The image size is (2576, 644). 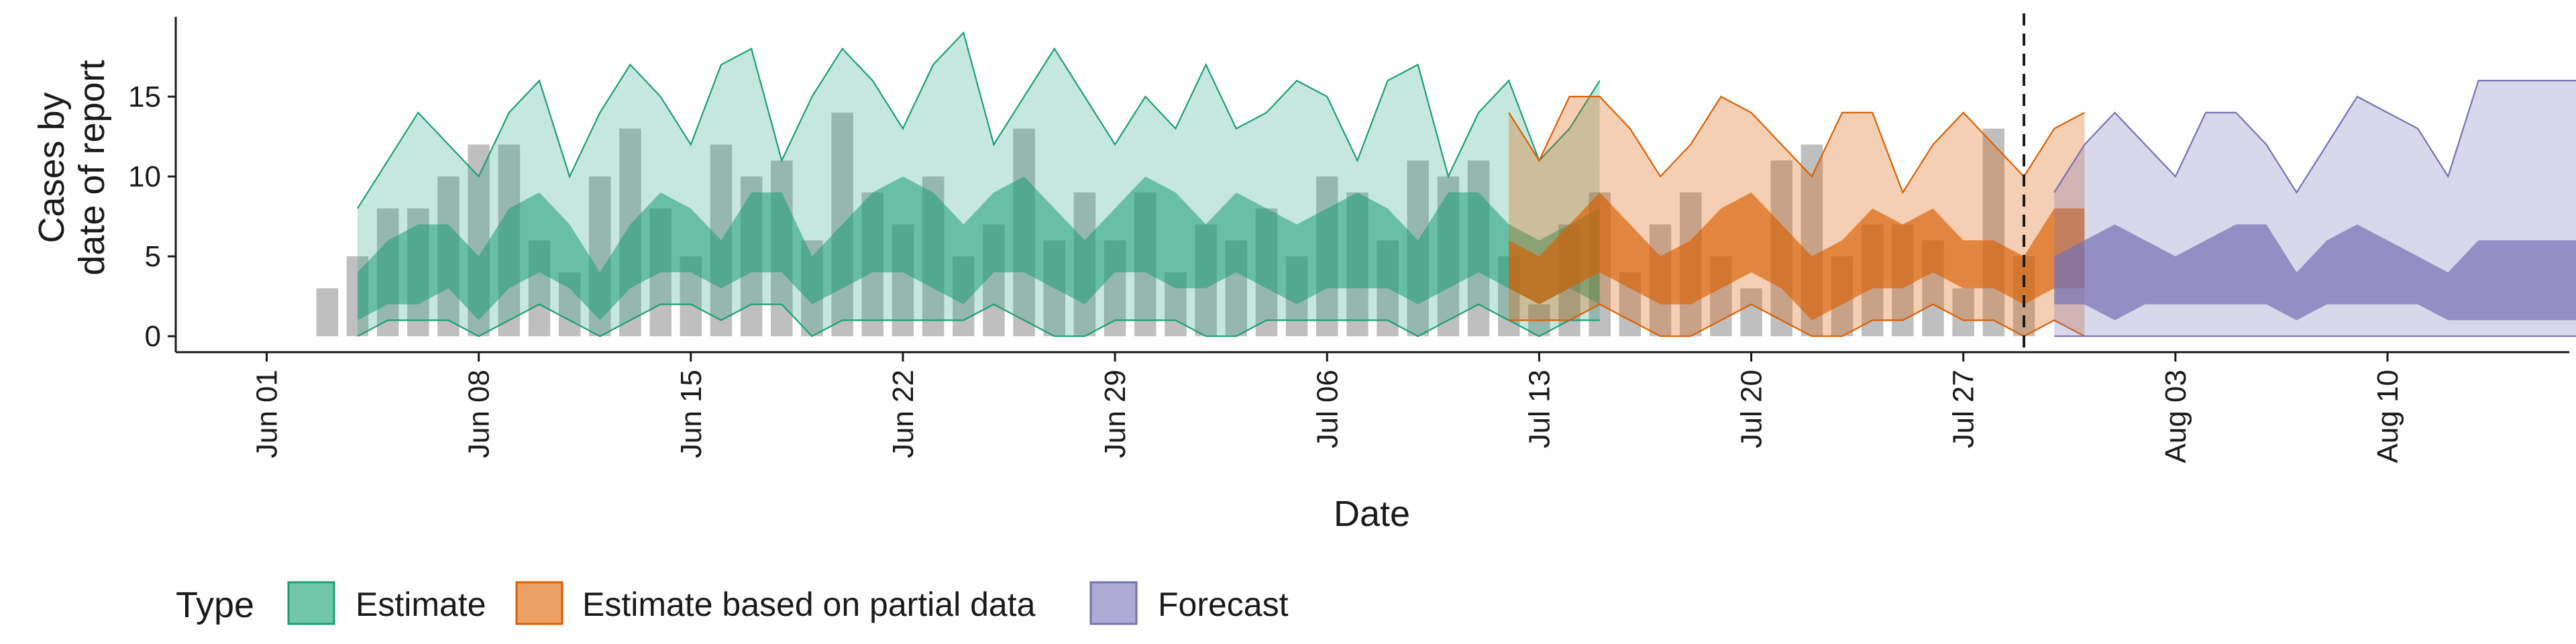 What do you see at coordinates (52, 167) in the screenshot?
I see `y-axis-title-line-1: Cases by` at bounding box center [52, 167].